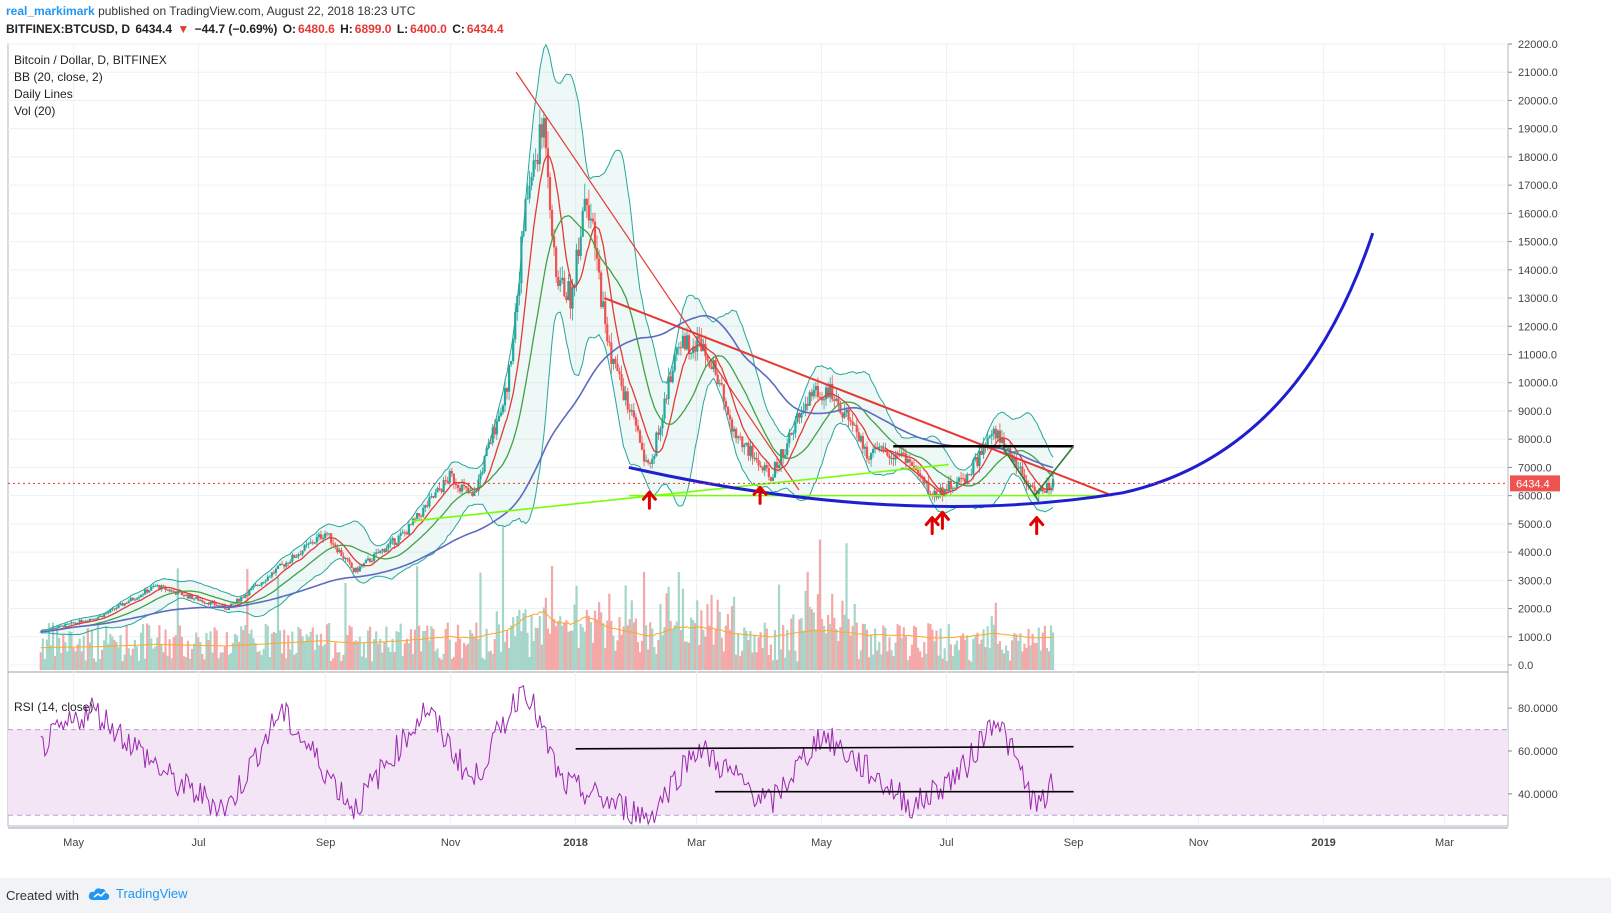 The height and width of the screenshot is (913, 1611). Describe the element at coordinates (1538, 795) in the screenshot. I see `rsi-tick-label: 40.0000` at that location.